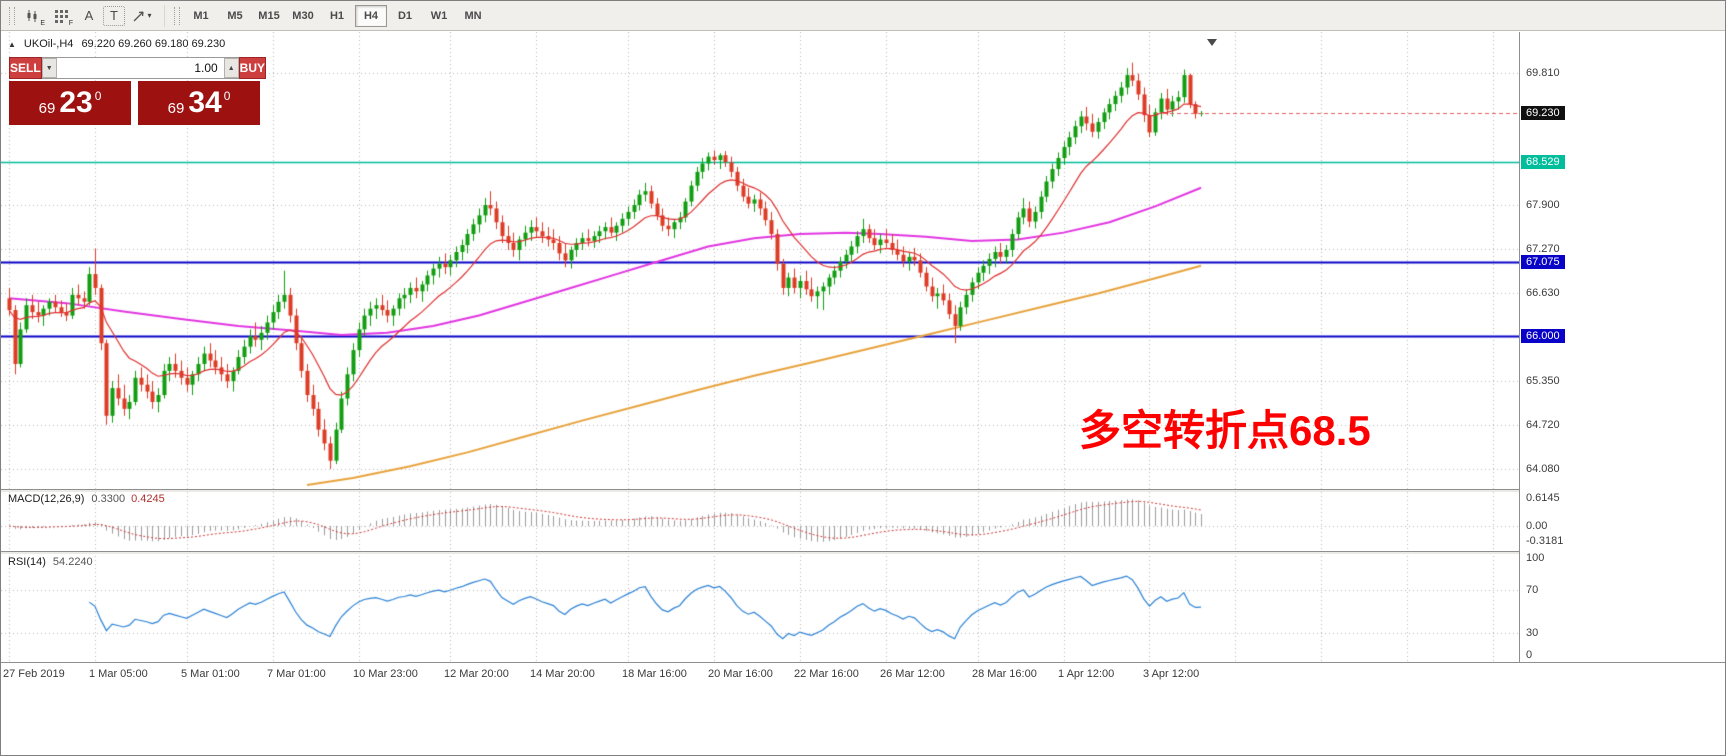  I want to click on buy-price-box: 69 34 0, so click(199, 103).